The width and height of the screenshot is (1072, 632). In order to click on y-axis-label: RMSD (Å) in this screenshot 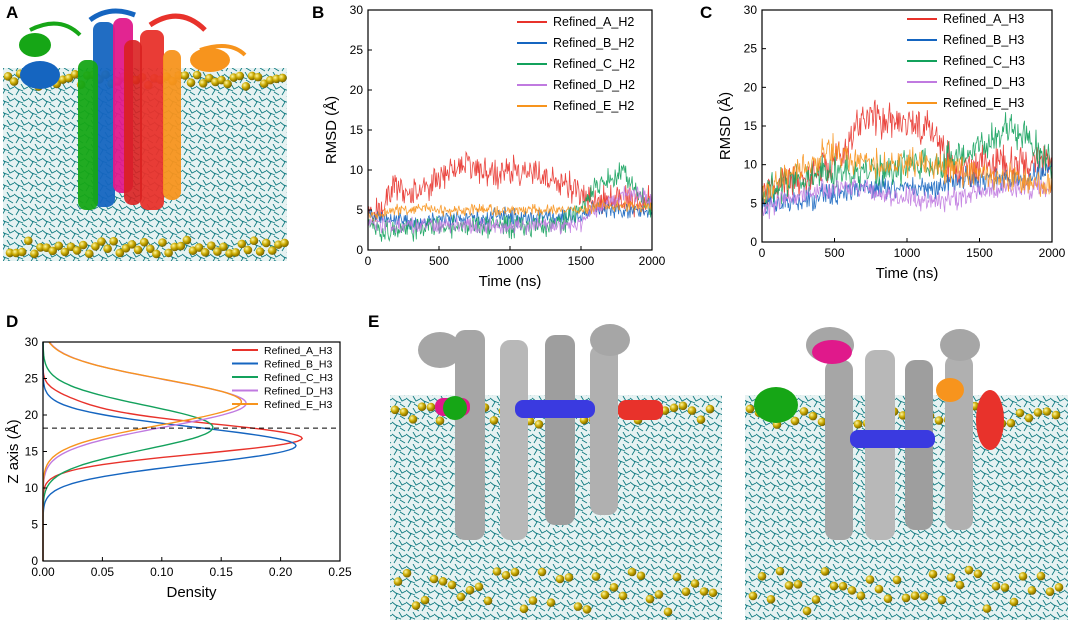, I will do `click(331, 130)`.